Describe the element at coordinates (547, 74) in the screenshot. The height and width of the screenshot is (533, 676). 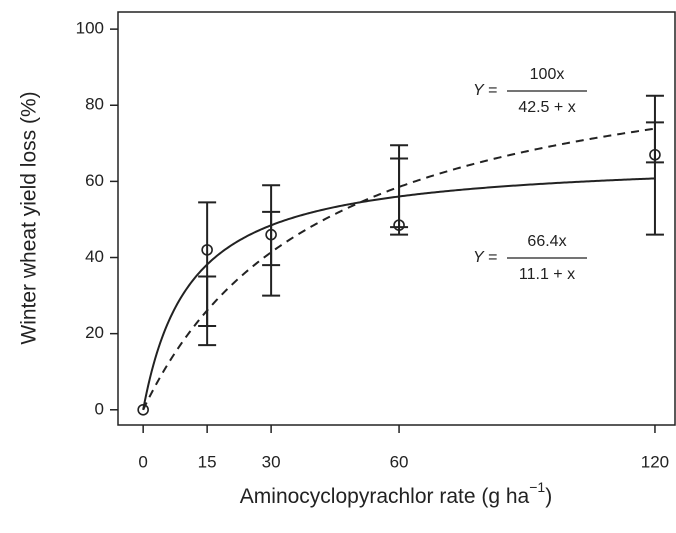
I see `equation-numerator: 100x` at that location.